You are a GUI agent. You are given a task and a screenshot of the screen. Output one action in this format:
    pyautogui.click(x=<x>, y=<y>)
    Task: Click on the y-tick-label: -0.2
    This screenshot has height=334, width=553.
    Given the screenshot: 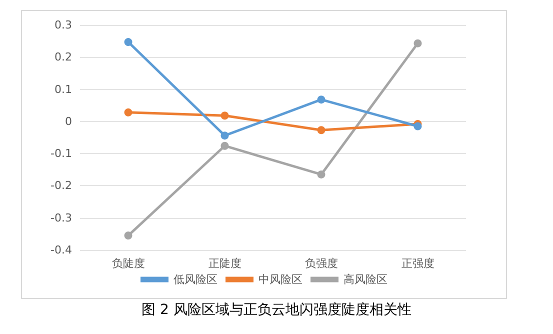 What is the action you would take?
    pyautogui.click(x=61, y=185)
    